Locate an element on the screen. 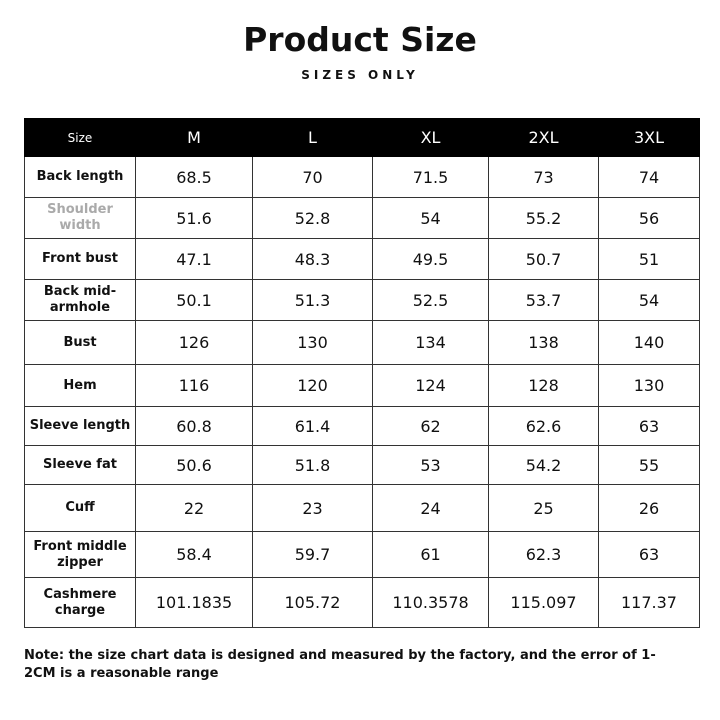 Image resolution: width=720 pixels, height=720 pixels. cell-value: 134 is located at coordinates (430, 342).